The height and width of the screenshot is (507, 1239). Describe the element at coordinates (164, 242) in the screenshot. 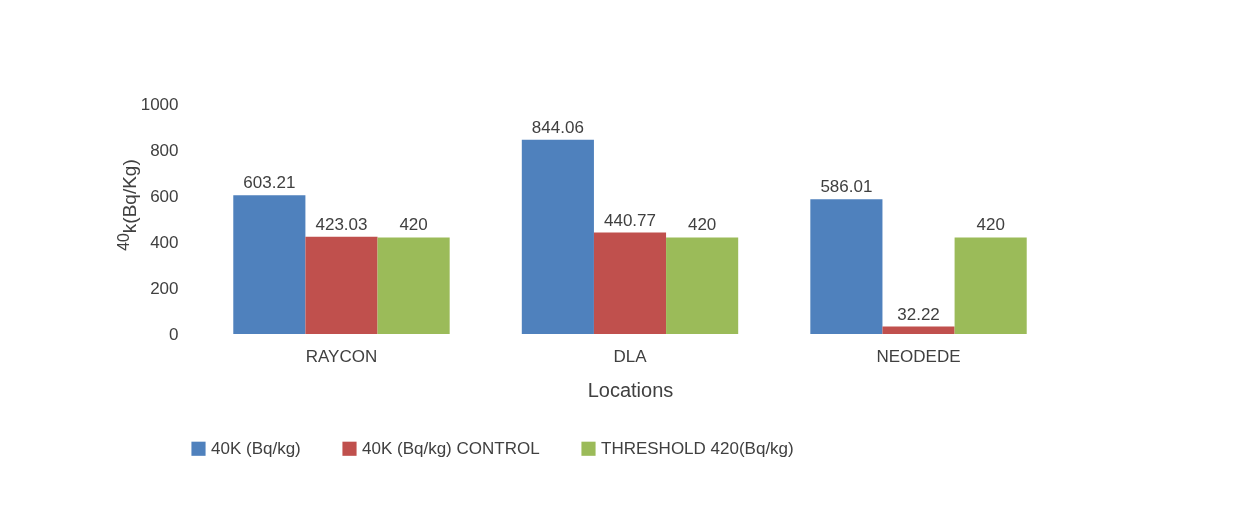

I see `y-tick-label: 400` at that location.